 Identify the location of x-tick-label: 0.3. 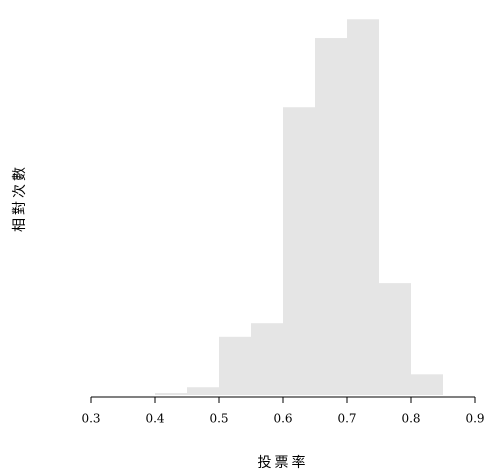
(90, 419).